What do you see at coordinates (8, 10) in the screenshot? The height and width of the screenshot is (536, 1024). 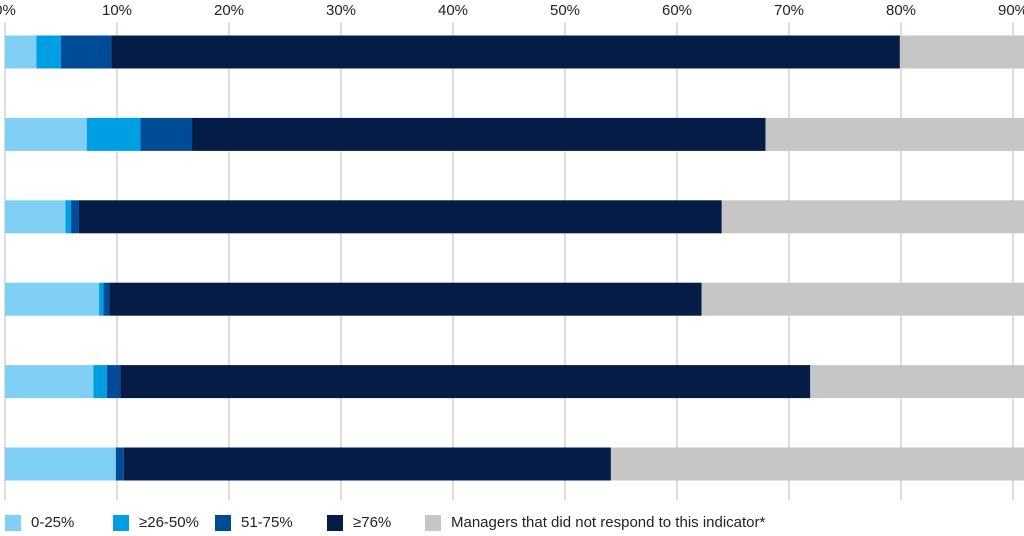 I see `x-tick-label: 0%` at bounding box center [8, 10].